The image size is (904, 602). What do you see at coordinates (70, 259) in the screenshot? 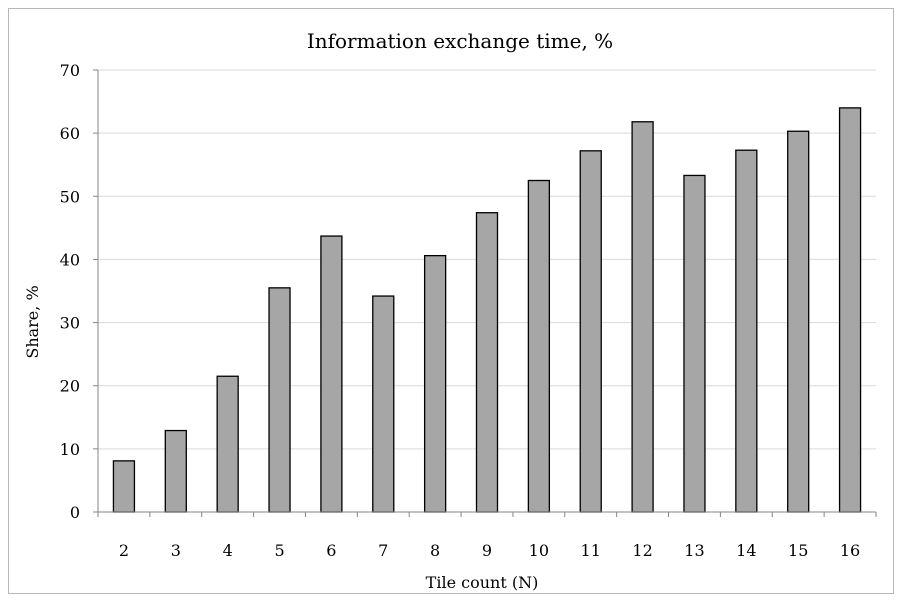
I see `y-tick-label: 40` at bounding box center [70, 259].